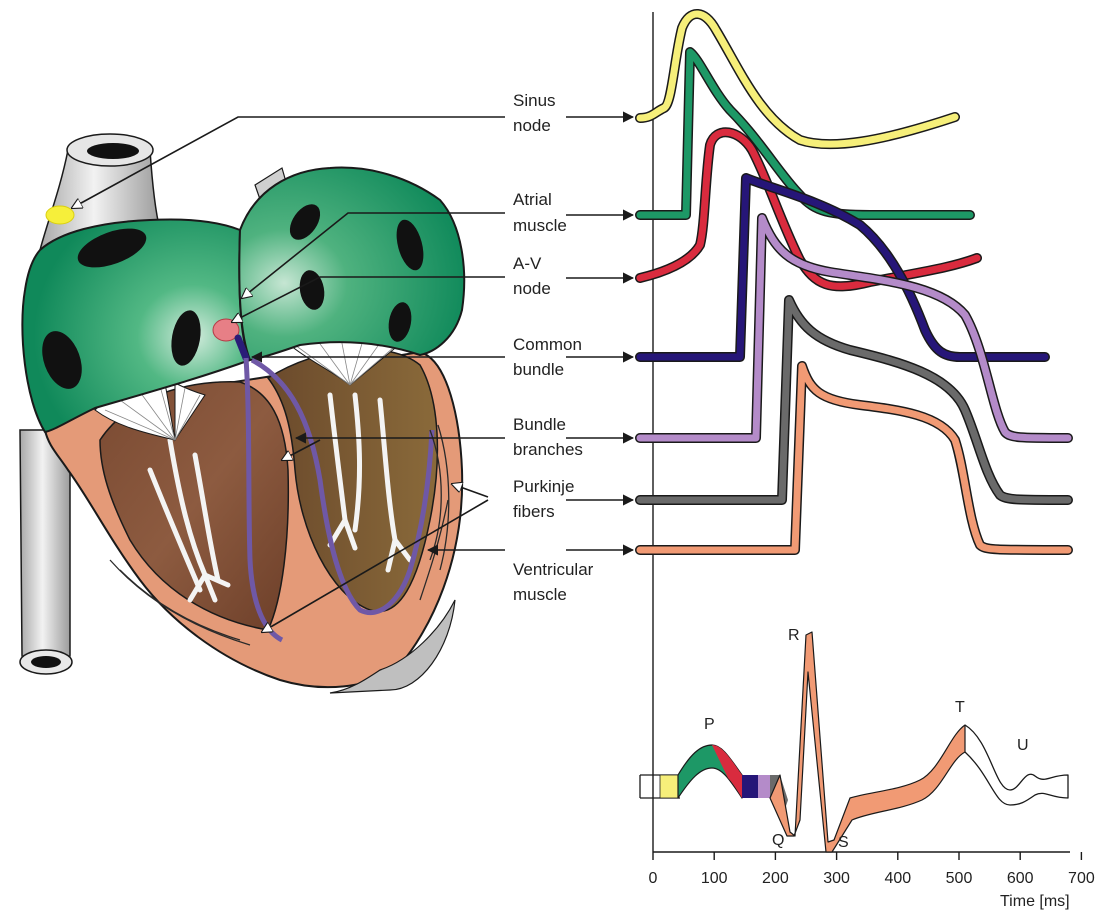  I want to click on label-common-line2: bundle, so click(538, 369).